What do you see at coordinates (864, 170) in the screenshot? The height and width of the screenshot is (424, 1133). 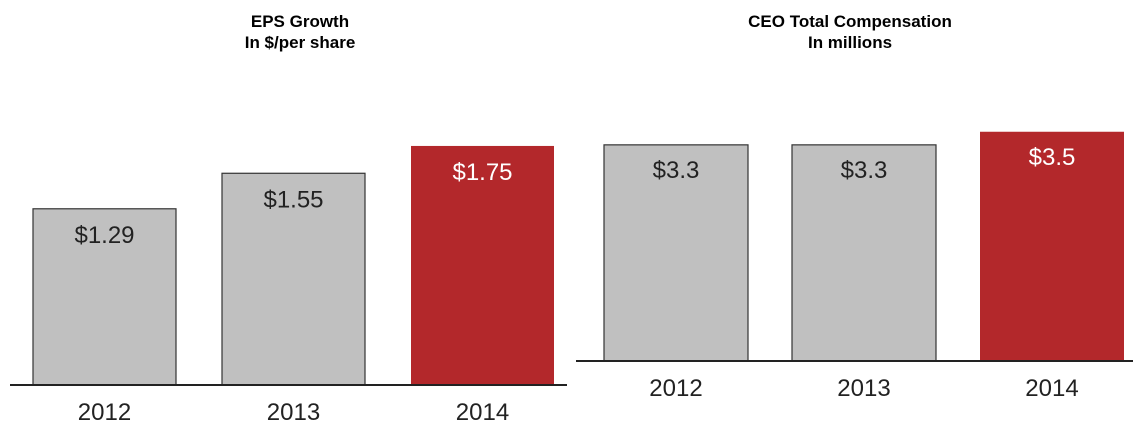 I see `ceo-data-label-2013: $3.3` at bounding box center [864, 170].